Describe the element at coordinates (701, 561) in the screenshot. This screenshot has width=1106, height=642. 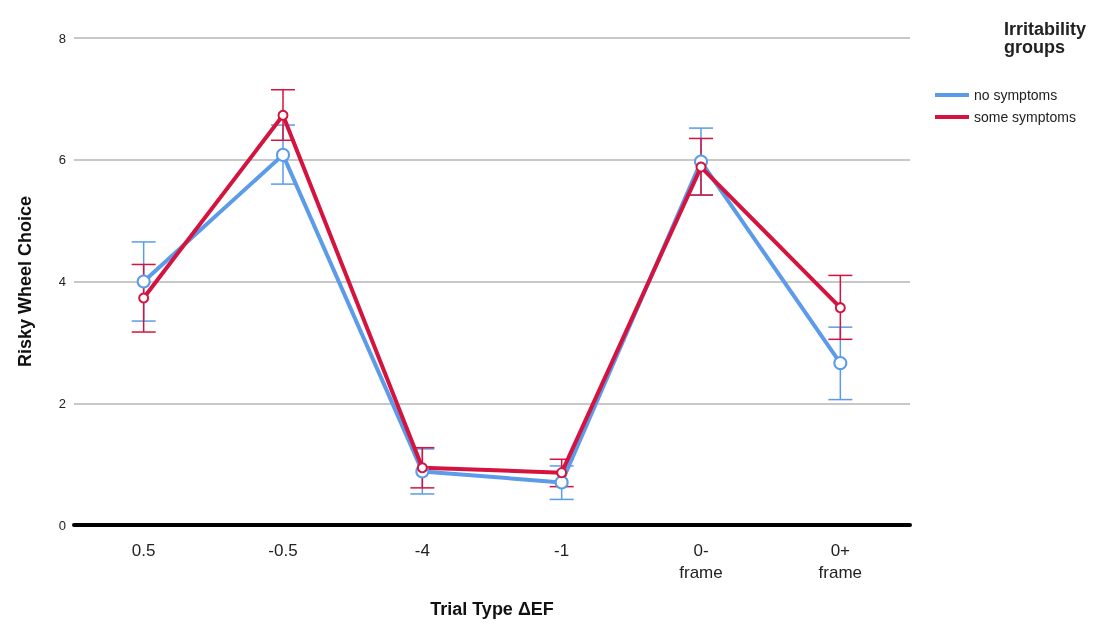
I see `x-tick-label: 0- frame` at that location.